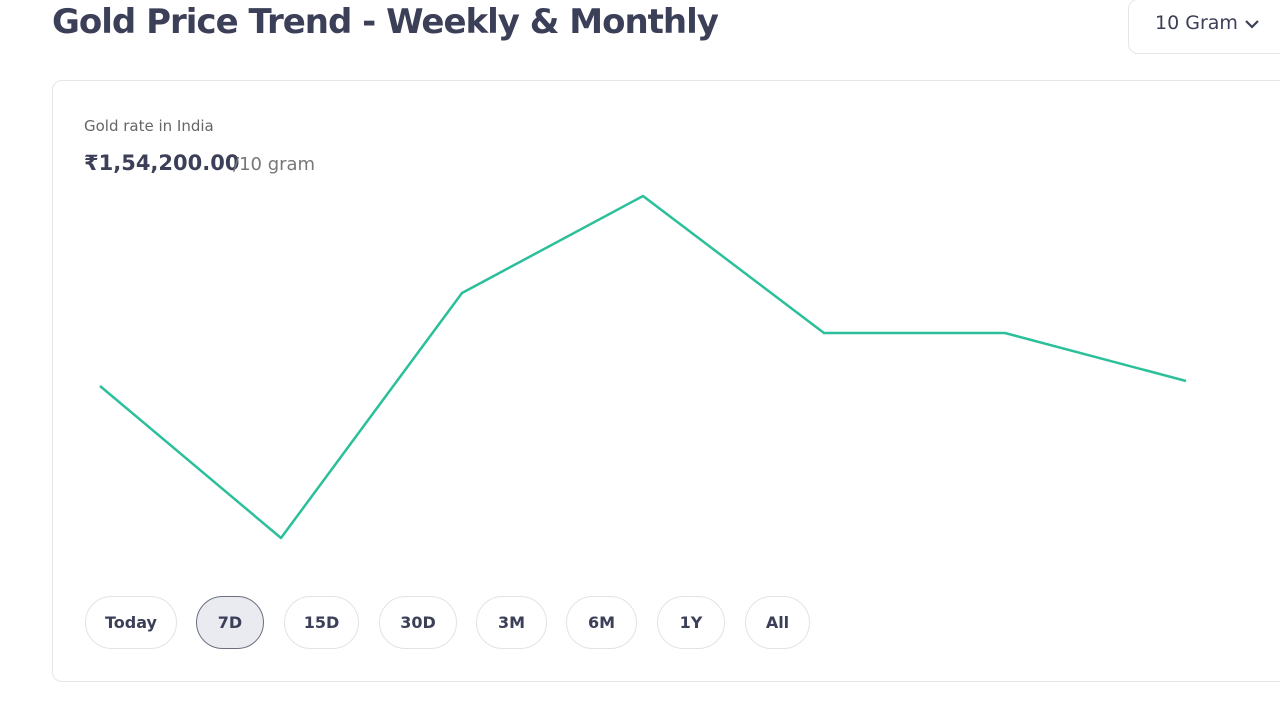 Image resolution: width=1280 pixels, height=720 pixels. What do you see at coordinates (691, 622) in the screenshot?
I see `range-button: 1Y` at bounding box center [691, 622].